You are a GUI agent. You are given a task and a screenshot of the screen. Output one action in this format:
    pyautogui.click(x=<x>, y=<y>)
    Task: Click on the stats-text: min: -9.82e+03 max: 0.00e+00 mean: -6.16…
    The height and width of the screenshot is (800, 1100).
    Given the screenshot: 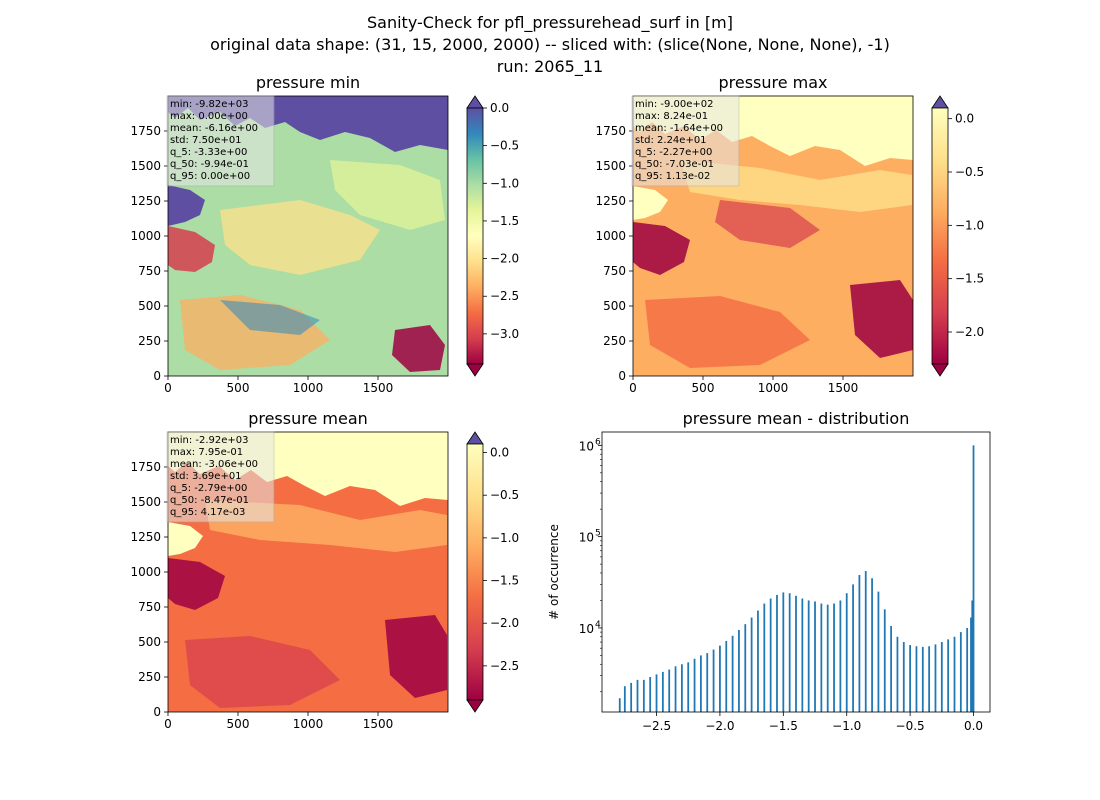 What is the action you would take?
    pyautogui.click(x=215, y=140)
    